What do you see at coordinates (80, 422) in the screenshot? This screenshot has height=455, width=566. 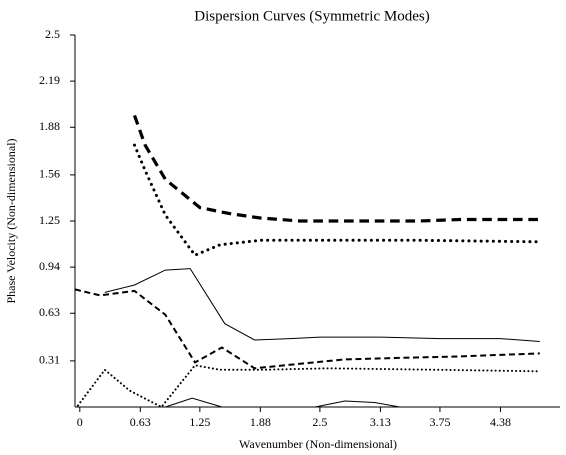 I see `x-tick-label: 0` at bounding box center [80, 422].